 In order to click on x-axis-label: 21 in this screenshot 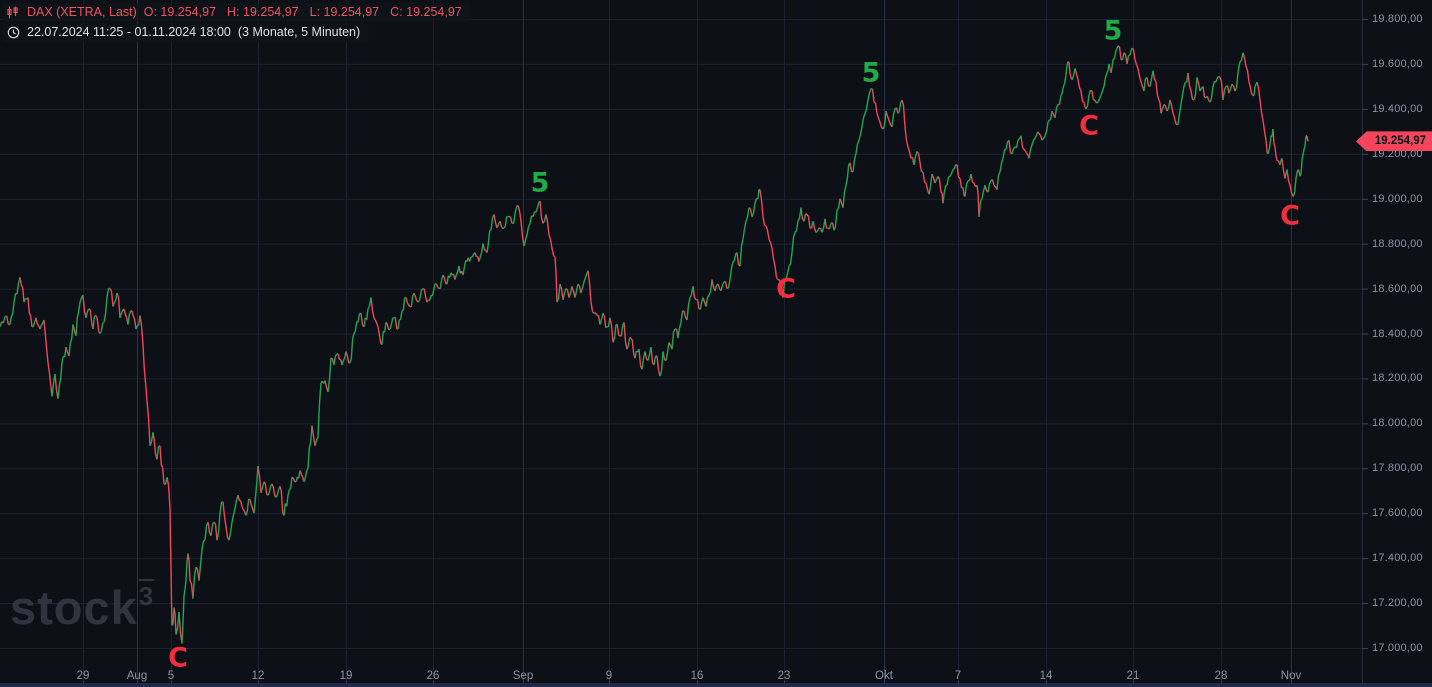, I will do `click(1133, 676)`.